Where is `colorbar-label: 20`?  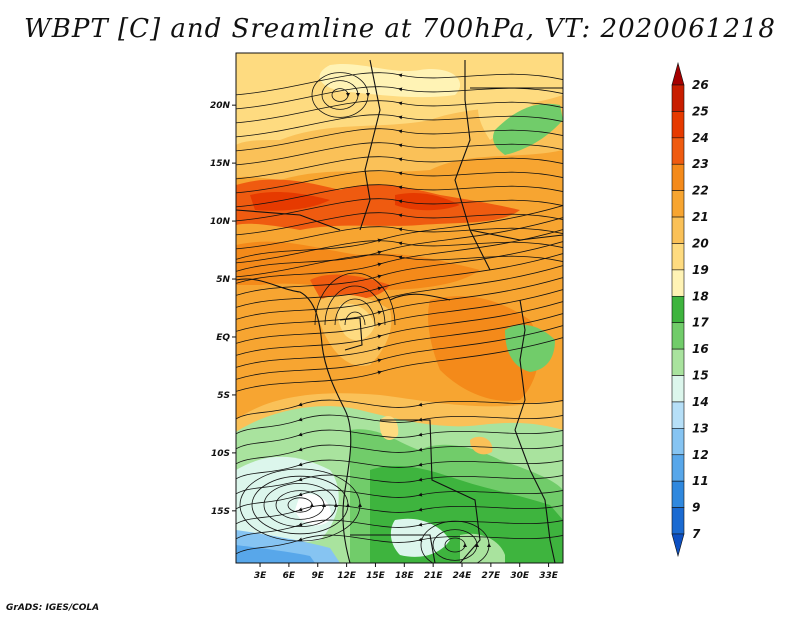 colorbar-label: 20 is located at coordinates (700, 243).